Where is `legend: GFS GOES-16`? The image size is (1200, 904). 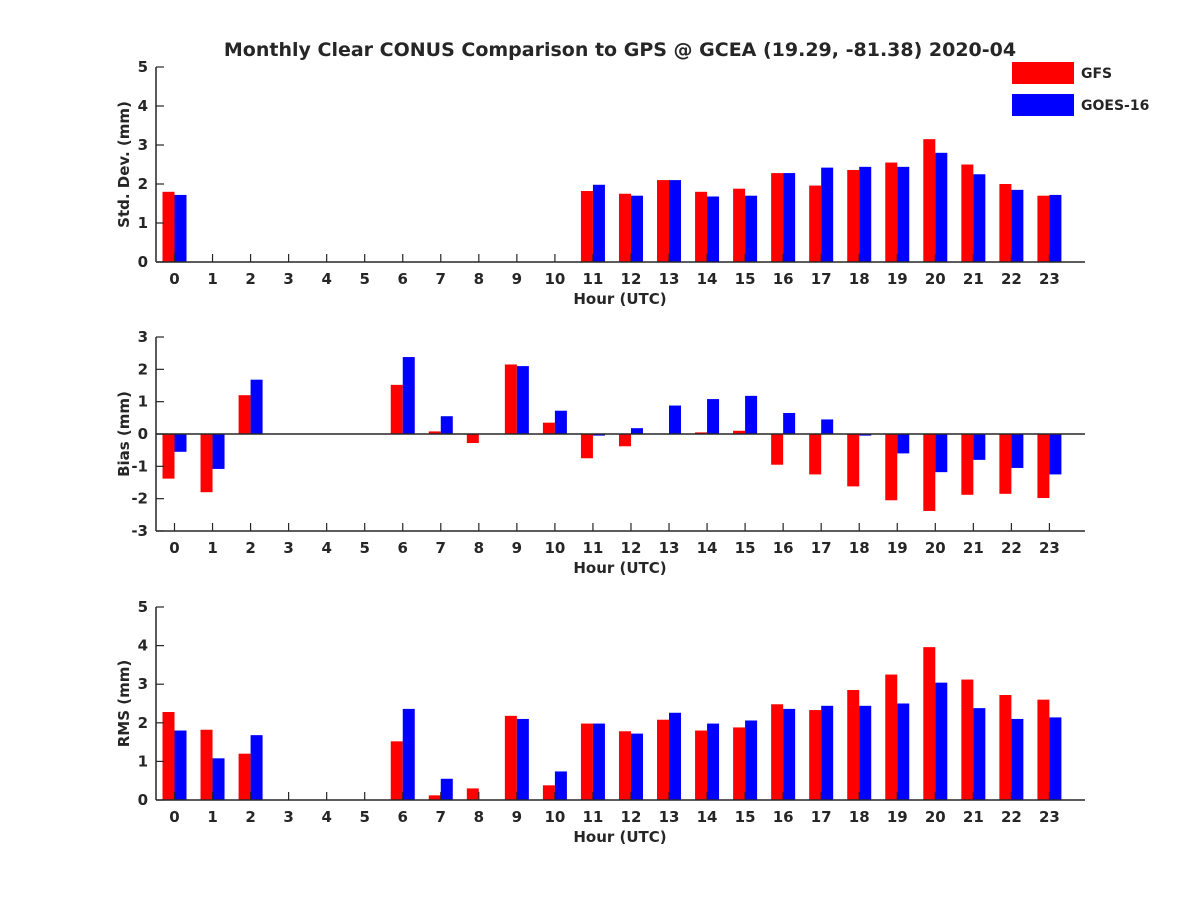 legend: GFS GOES-16 is located at coordinates (1080, 89).